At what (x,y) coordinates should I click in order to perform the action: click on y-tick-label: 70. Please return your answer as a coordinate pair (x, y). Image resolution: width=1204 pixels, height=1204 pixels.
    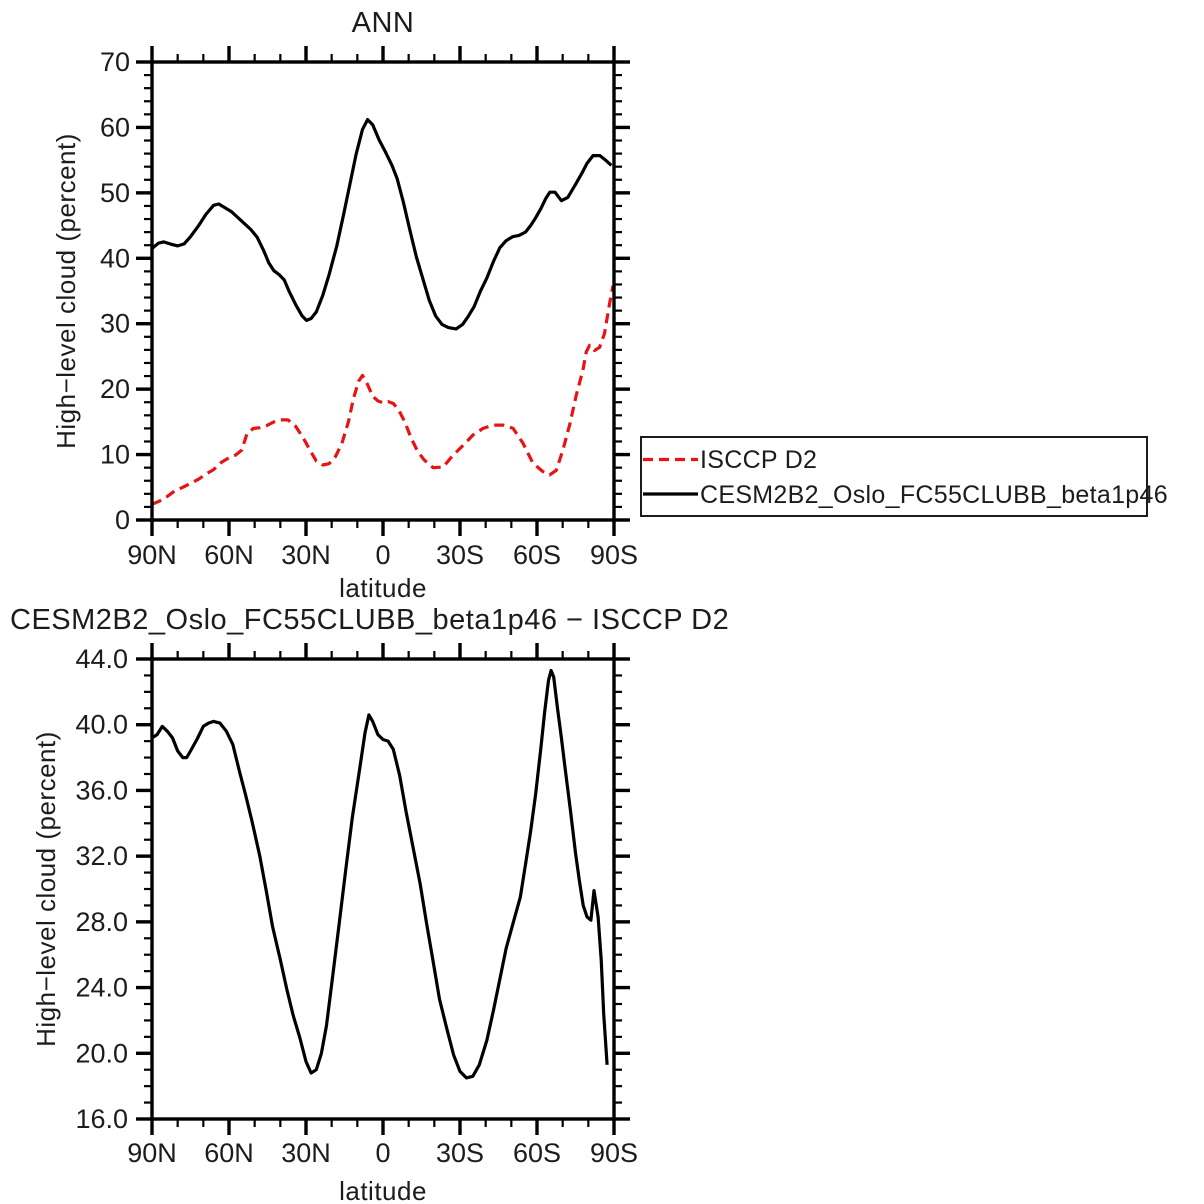
    Looking at the image, I should click on (115, 62).